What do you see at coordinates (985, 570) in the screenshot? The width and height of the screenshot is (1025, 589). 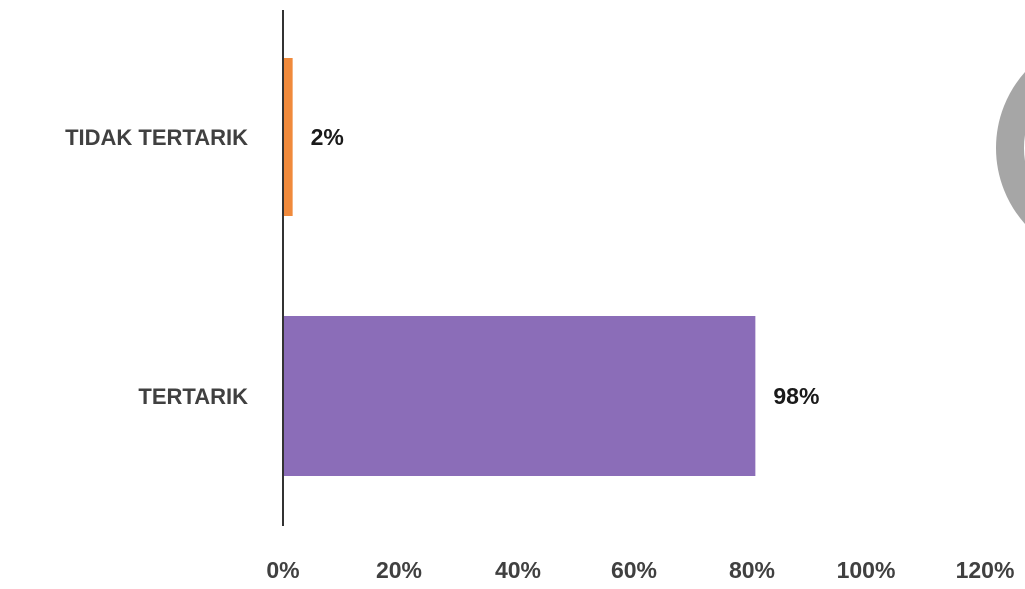 I see `x-tick-label: 120%` at bounding box center [985, 570].